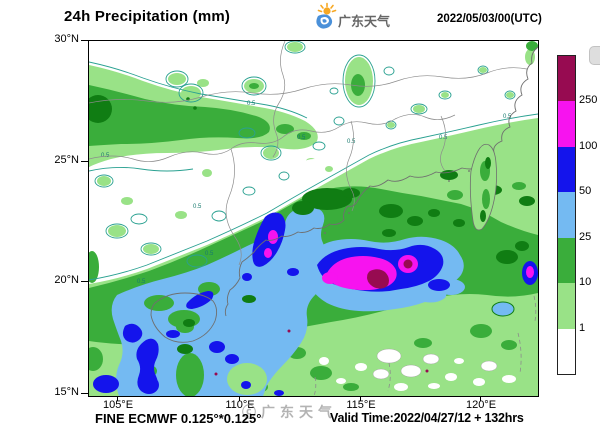  What do you see at coordinates (178, 418) in the screenshot?
I see `model-resolution-label: FINE ECMWF 0.125°*0.125°` at bounding box center [178, 418].